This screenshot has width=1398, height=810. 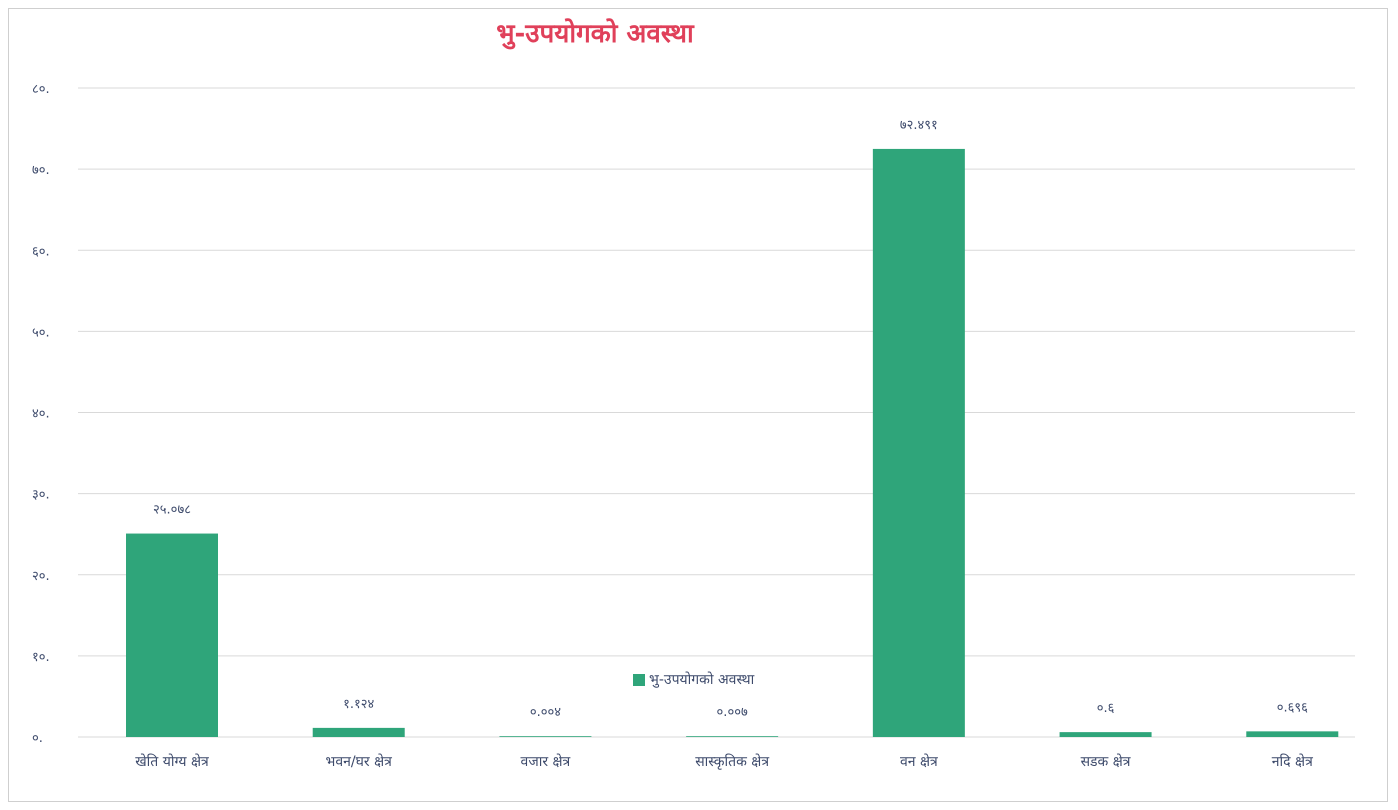 I want to click on x-category-label: सास्कृतिक क्षेत्र, so click(x=732, y=761).